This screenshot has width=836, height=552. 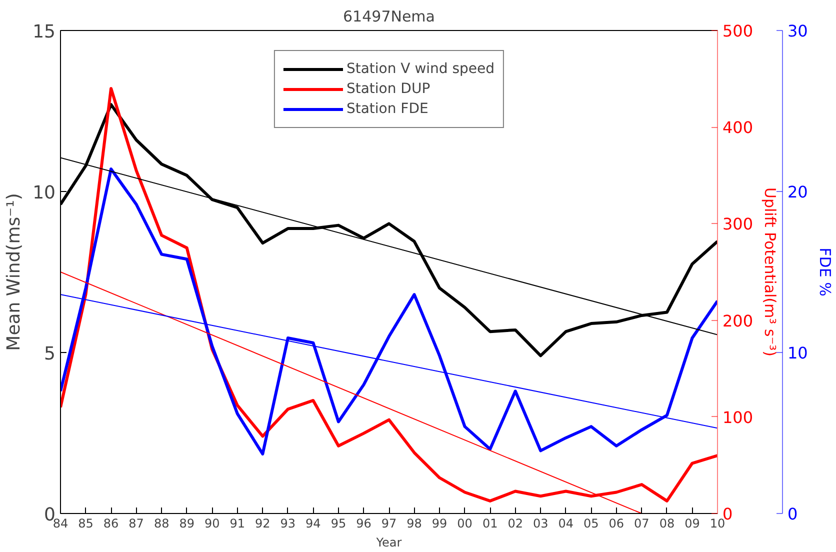 I want to click on x-tick-label: 09, so click(x=692, y=523).